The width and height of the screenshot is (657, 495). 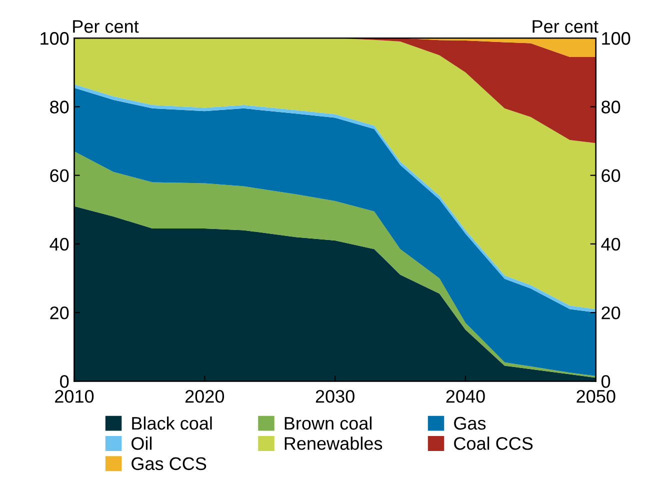 What do you see at coordinates (616, 38) in the screenshot?
I see `y2-tick-label: 100` at bounding box center [616, 38].